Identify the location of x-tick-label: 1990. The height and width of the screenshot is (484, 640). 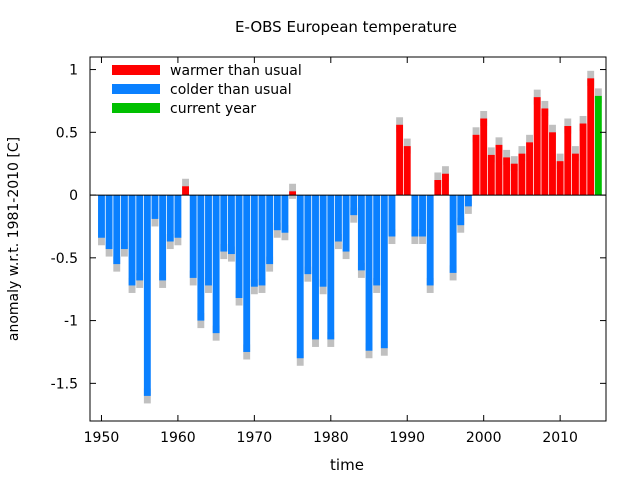
(407, 438).